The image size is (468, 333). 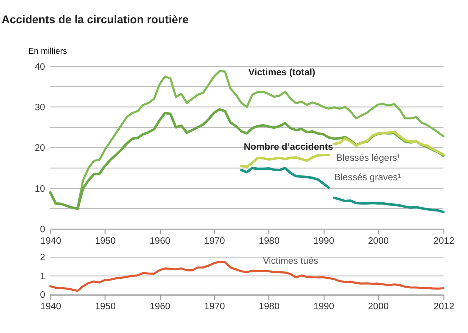 I want to click on series-label: Victimes (total), so click(x=282, y=72).